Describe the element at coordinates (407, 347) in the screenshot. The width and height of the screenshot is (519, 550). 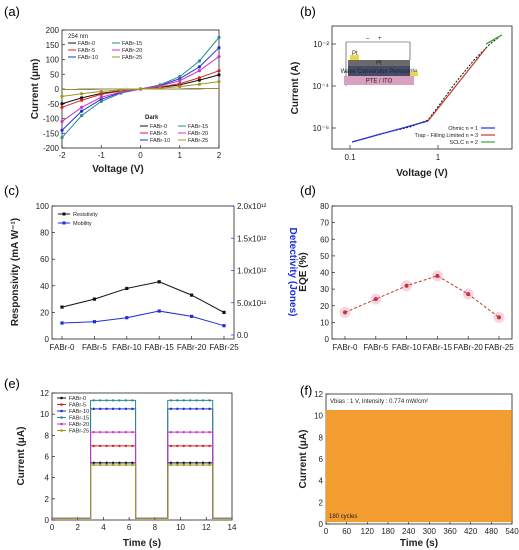
I see `d-xtick-label: FABr-10` at that location.